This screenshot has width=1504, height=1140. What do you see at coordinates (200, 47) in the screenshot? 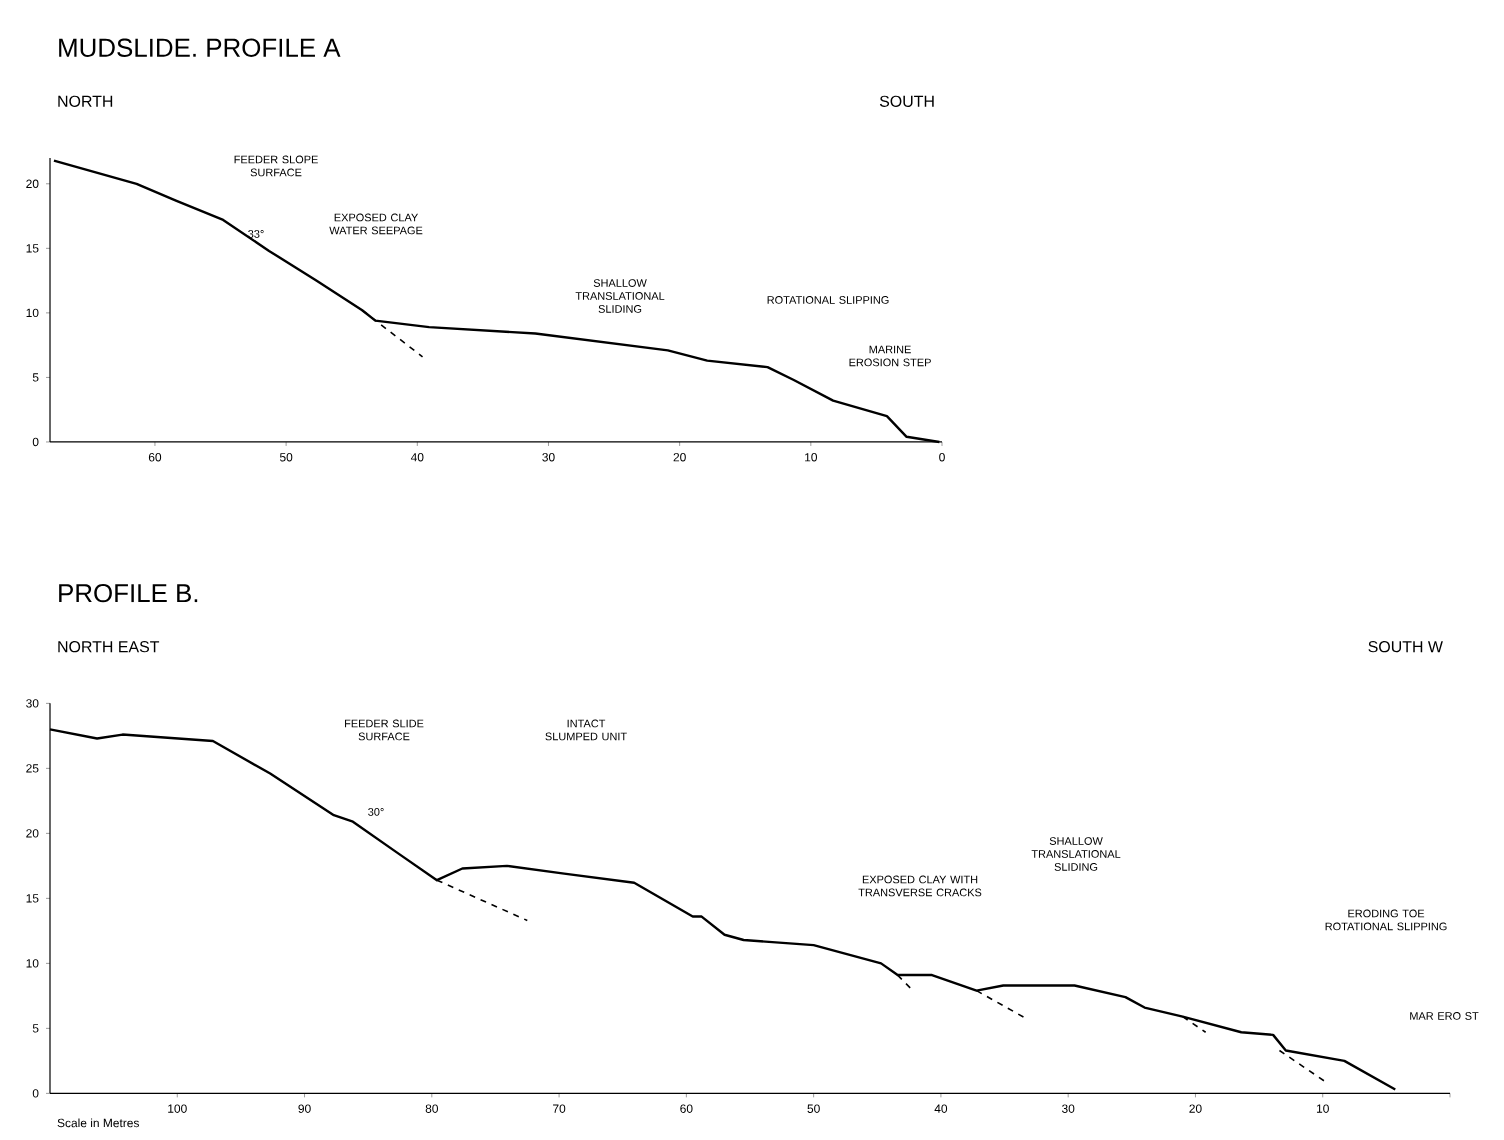
I see `chart-title: MUDSLIDE. PROFILE A` at bounding box center [200, 47].